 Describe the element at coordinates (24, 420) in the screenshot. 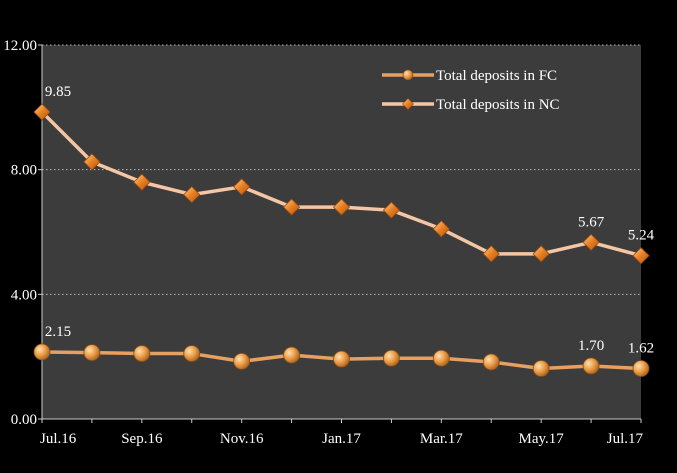

I see `y-tick-label: 0.00` at that location.